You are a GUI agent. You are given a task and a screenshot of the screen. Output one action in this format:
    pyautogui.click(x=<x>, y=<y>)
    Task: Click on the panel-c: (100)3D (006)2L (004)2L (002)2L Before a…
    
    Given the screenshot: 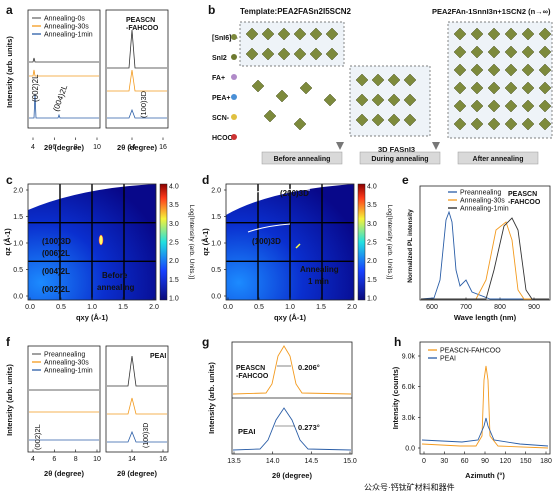 What is the action you would take?
    pyautogui.click(x=99, y=253)
    